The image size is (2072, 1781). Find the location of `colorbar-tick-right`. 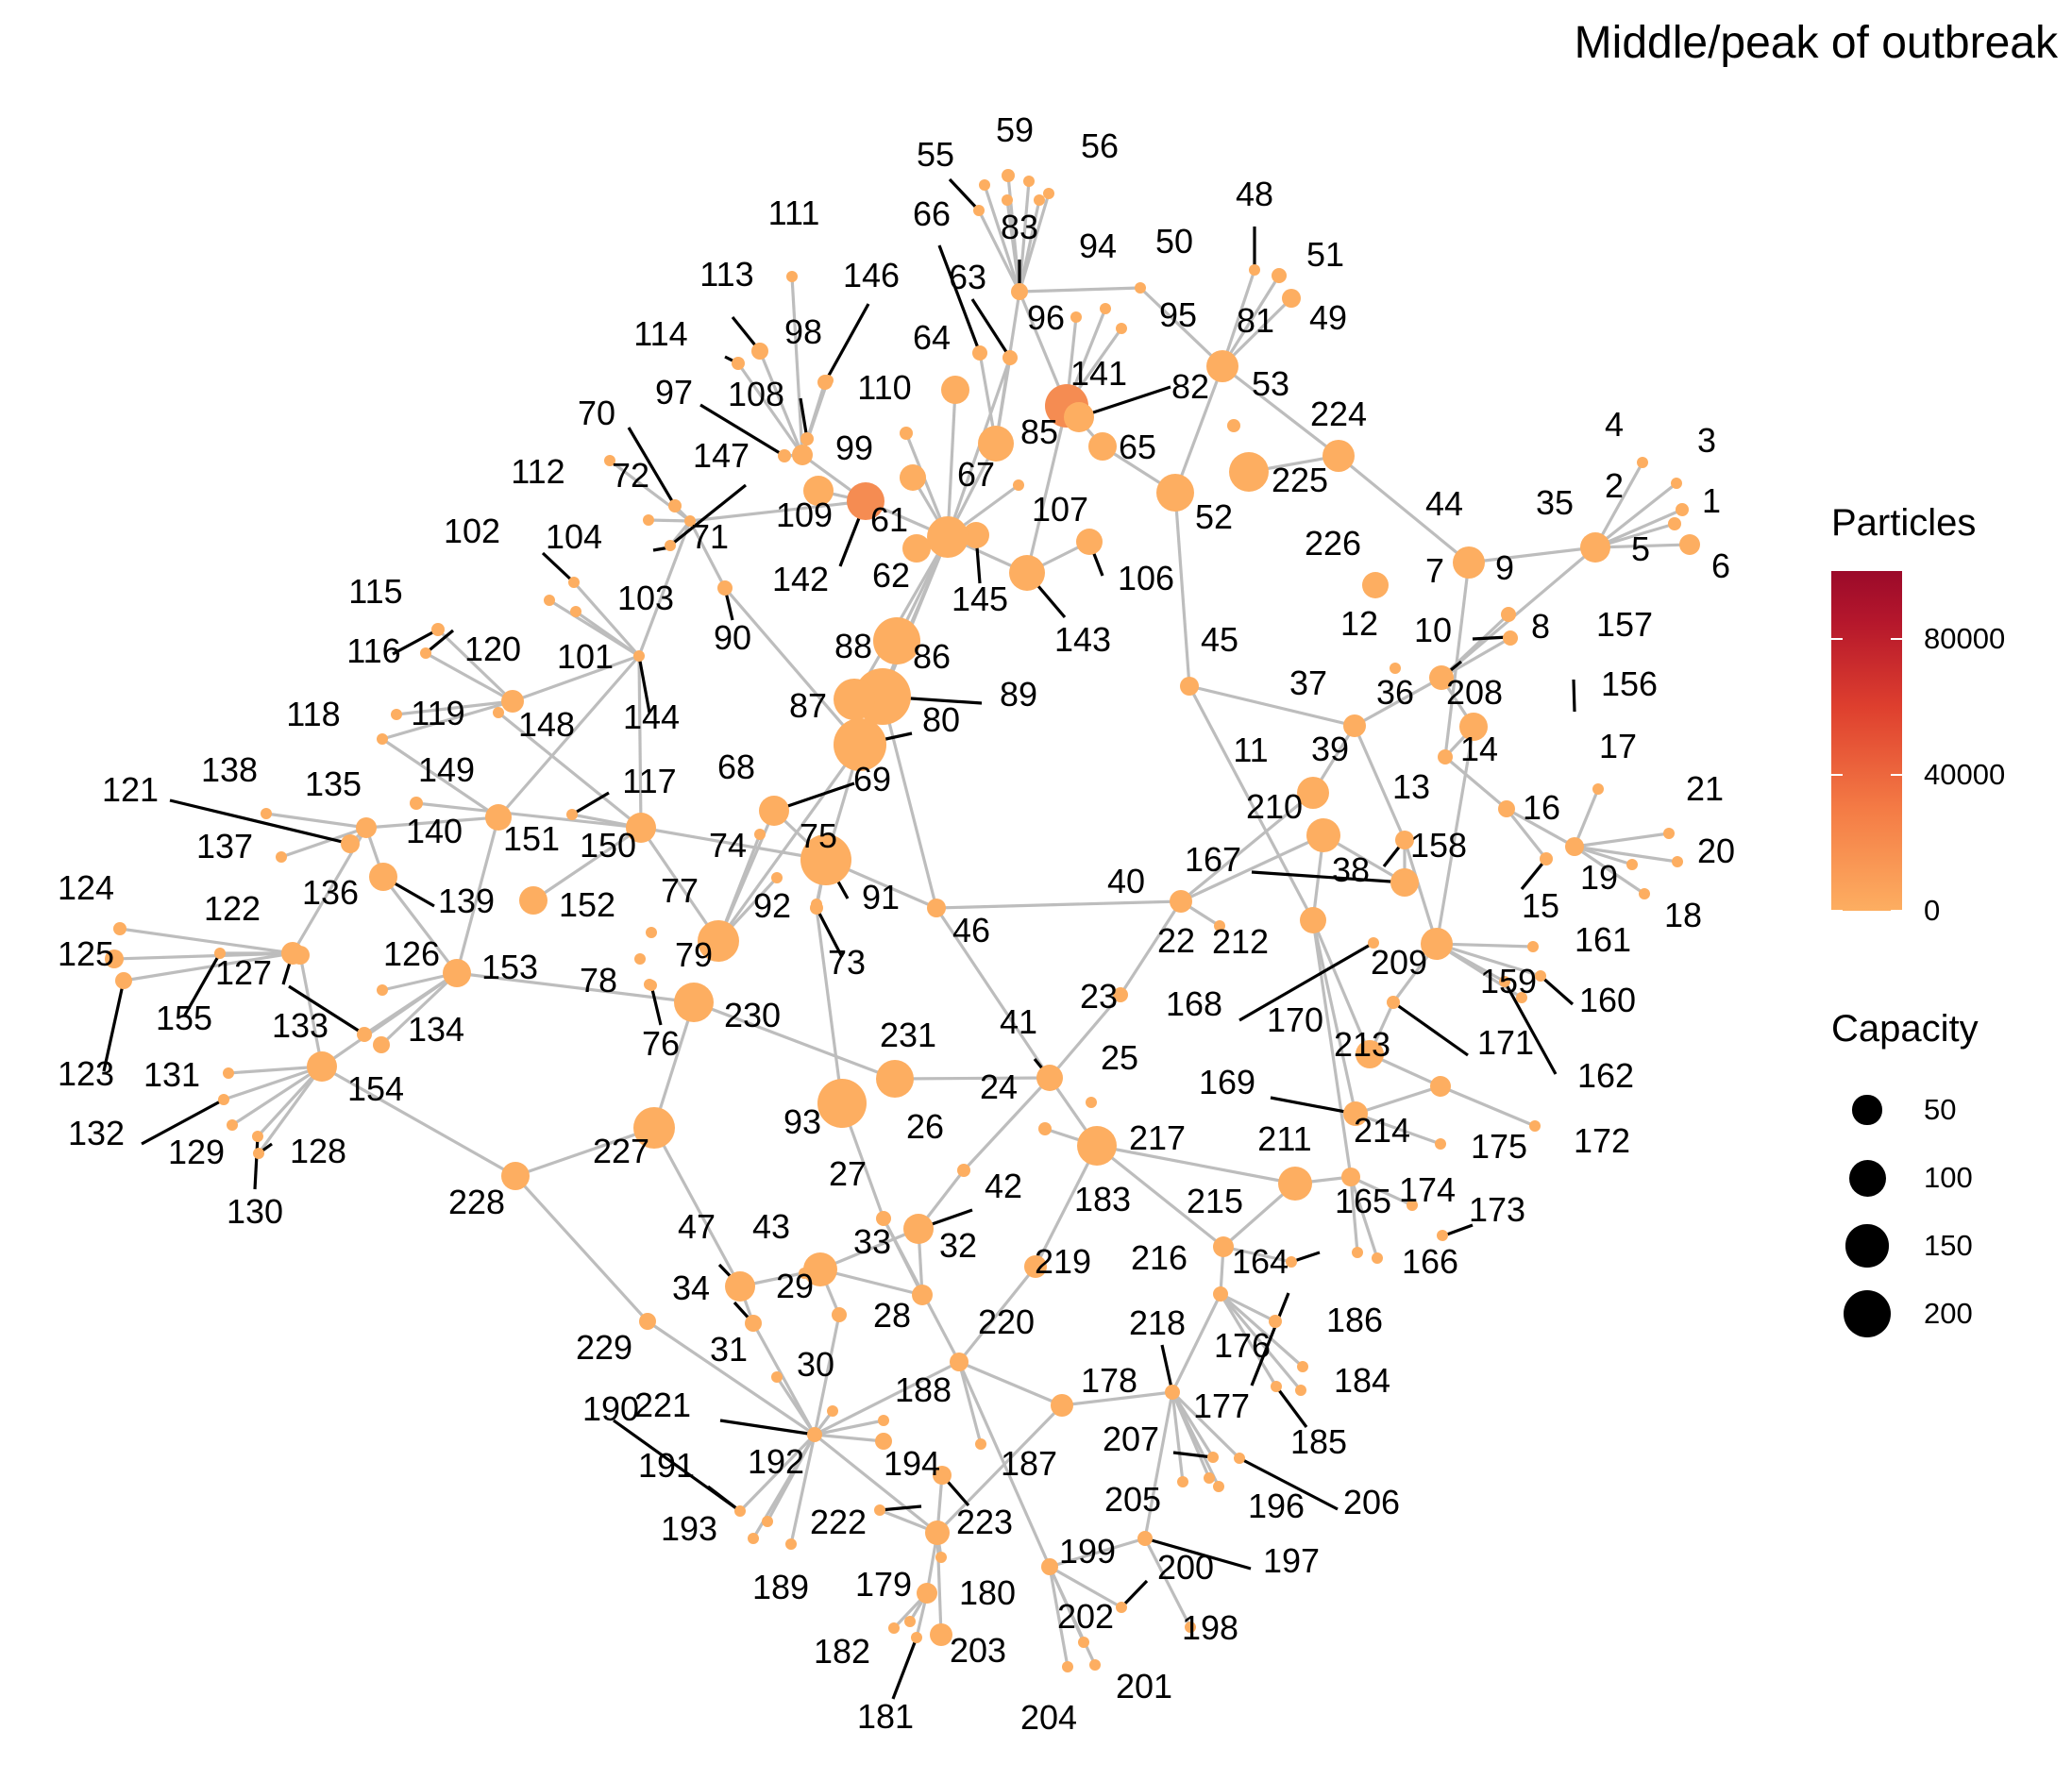

colorbar-tick-right is located at coordinates (1896, 911).